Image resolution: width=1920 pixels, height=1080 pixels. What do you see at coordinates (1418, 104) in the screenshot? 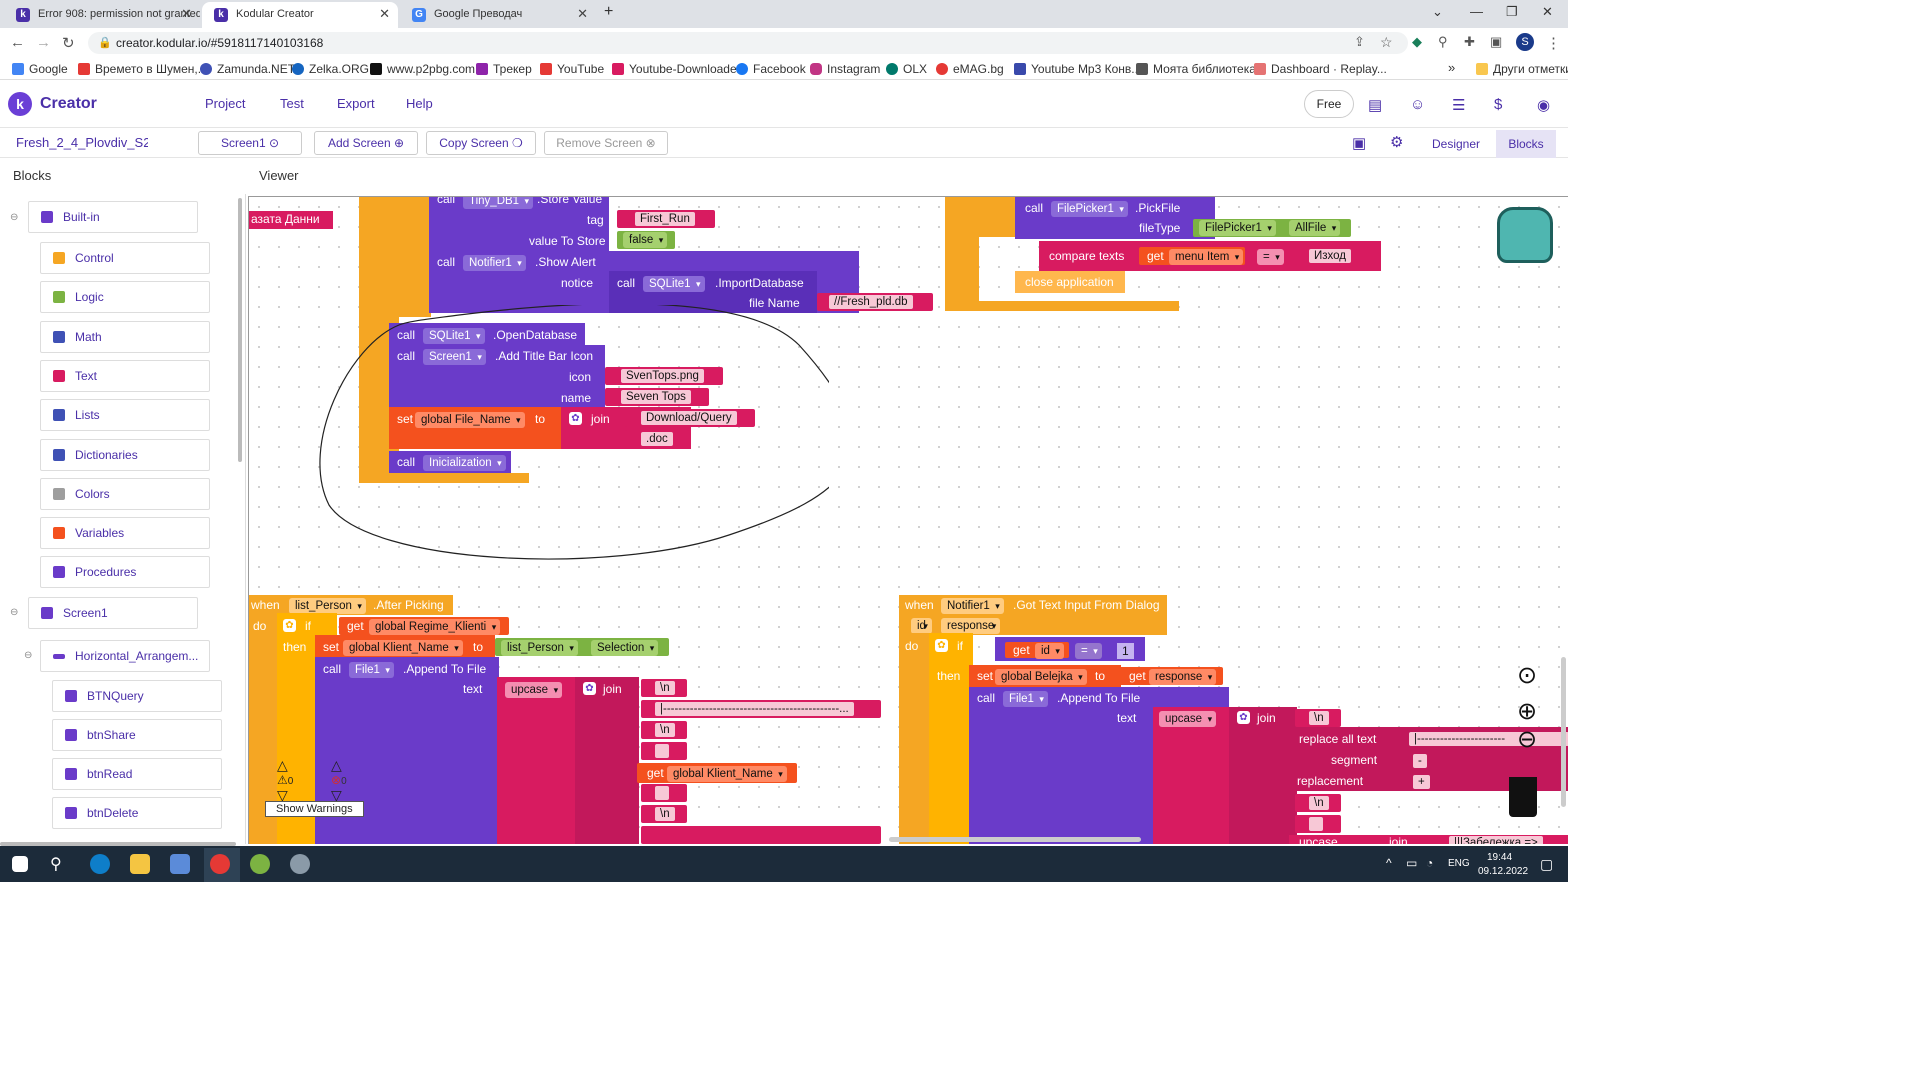
I see `community-icon: ☺` at bounding box center [1418, 104].